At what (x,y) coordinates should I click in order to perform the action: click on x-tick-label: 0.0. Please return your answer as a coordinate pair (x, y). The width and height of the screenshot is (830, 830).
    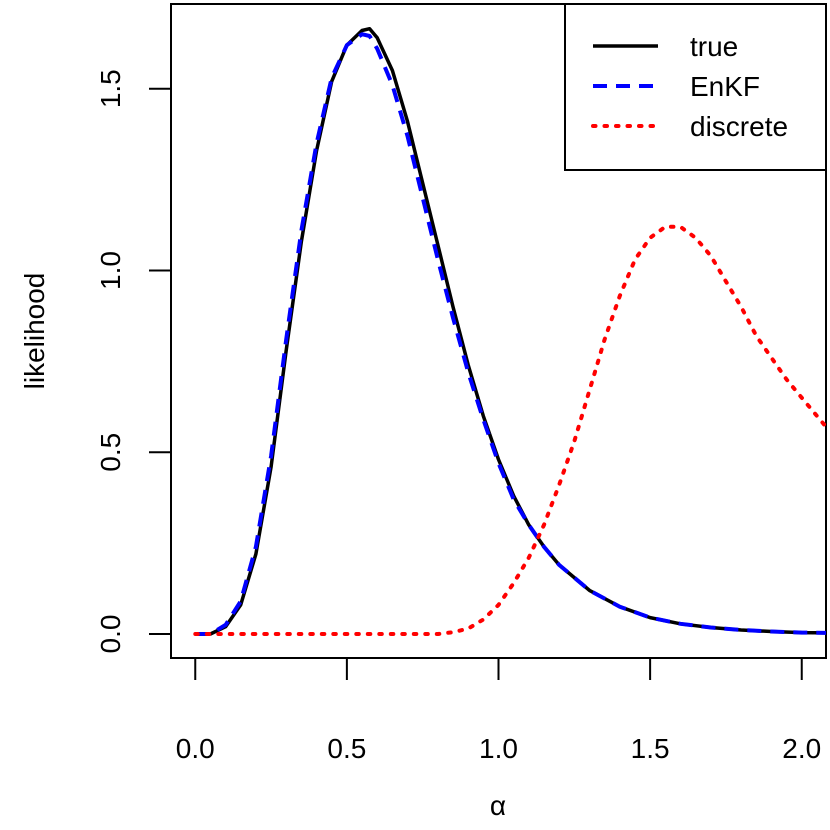
    Looking at the image, I should click on (195, 748).